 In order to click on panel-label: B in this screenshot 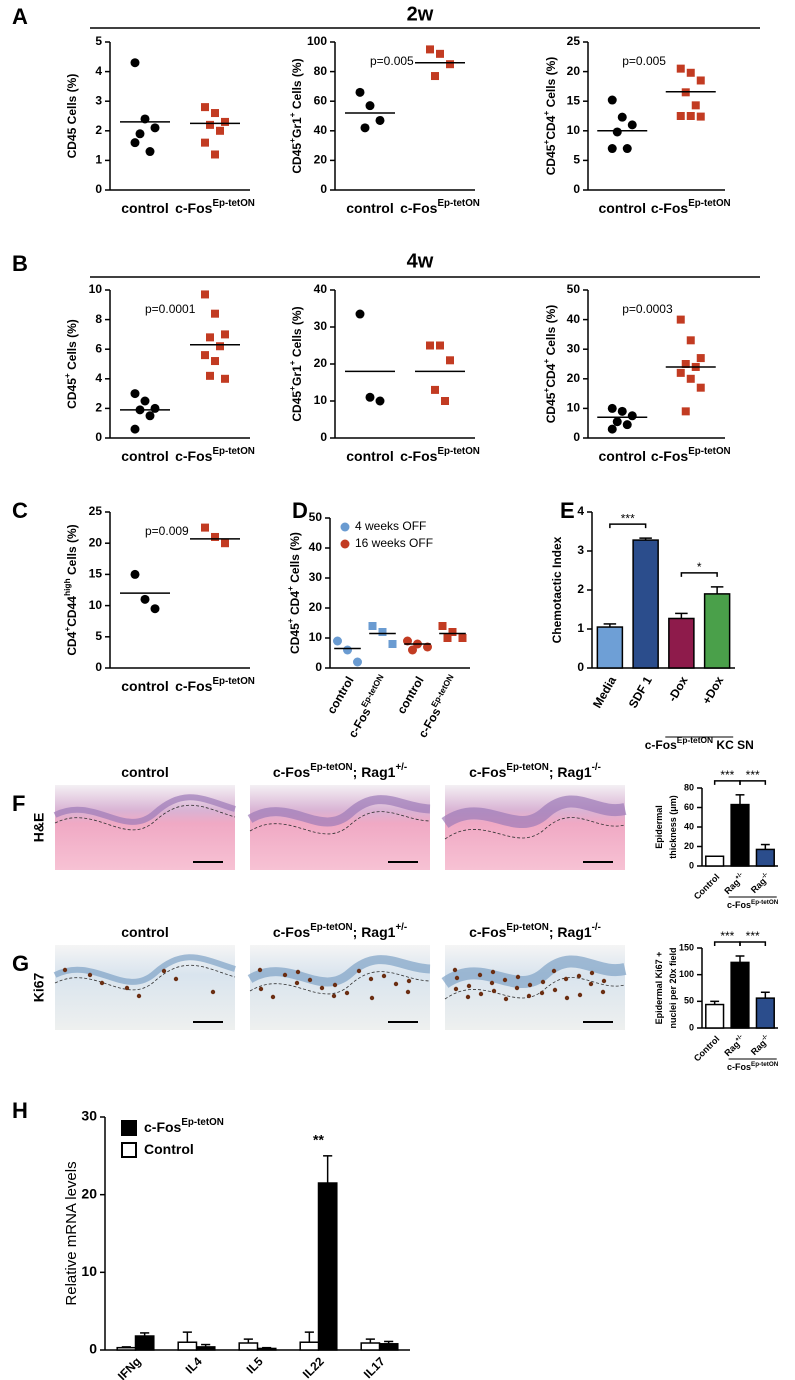, I will do `click(20, 263)`.